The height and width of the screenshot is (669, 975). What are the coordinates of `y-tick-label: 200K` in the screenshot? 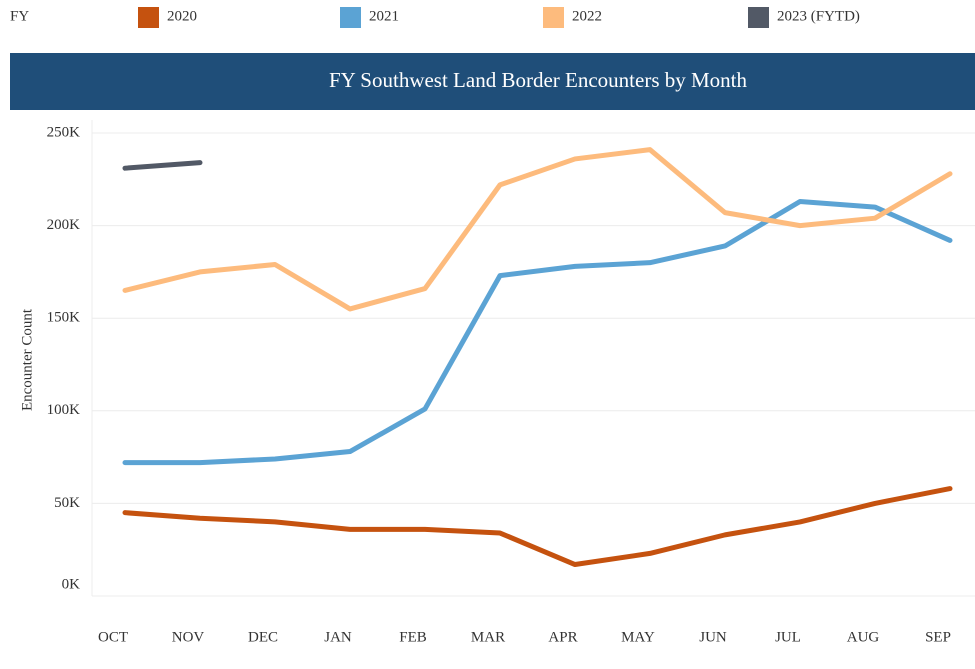 It's located at (64, 225).